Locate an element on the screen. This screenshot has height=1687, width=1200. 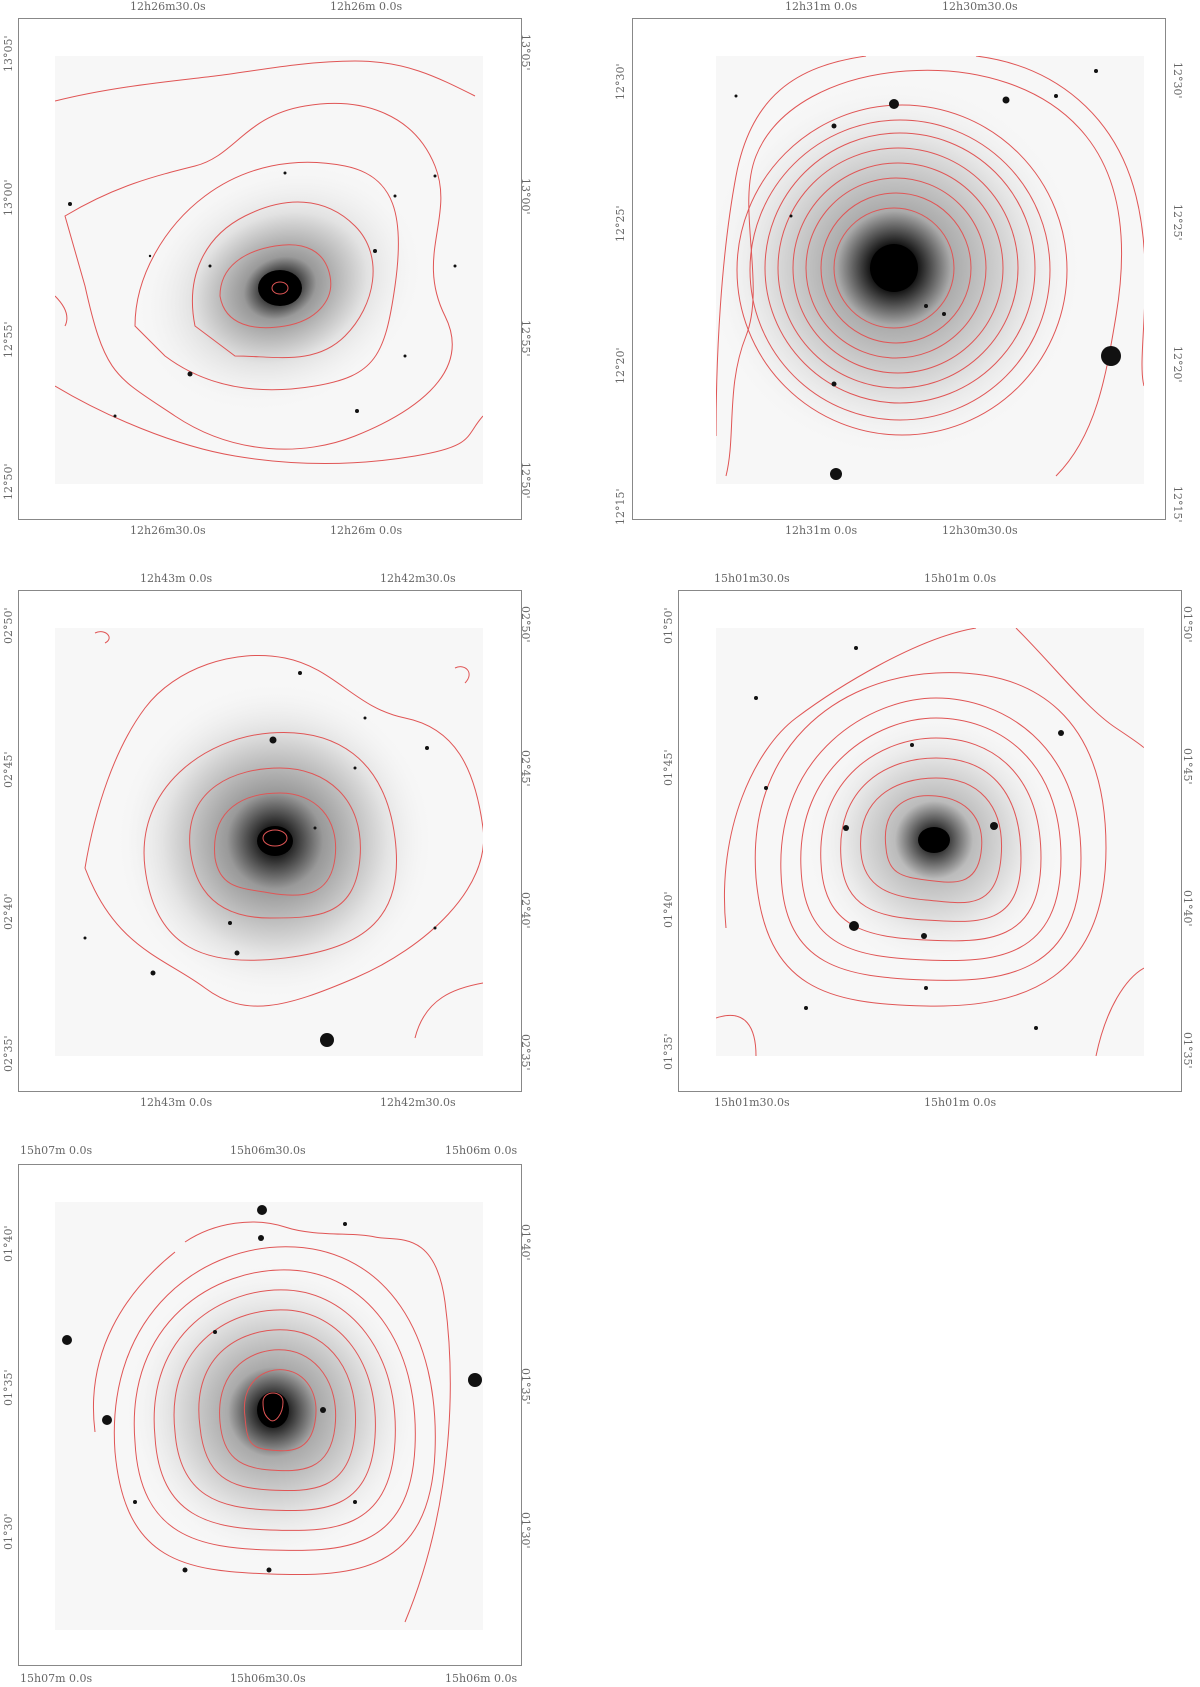
panel-3-top-ra-2: 12h42m30.0s is located at coordinates (418, 578).